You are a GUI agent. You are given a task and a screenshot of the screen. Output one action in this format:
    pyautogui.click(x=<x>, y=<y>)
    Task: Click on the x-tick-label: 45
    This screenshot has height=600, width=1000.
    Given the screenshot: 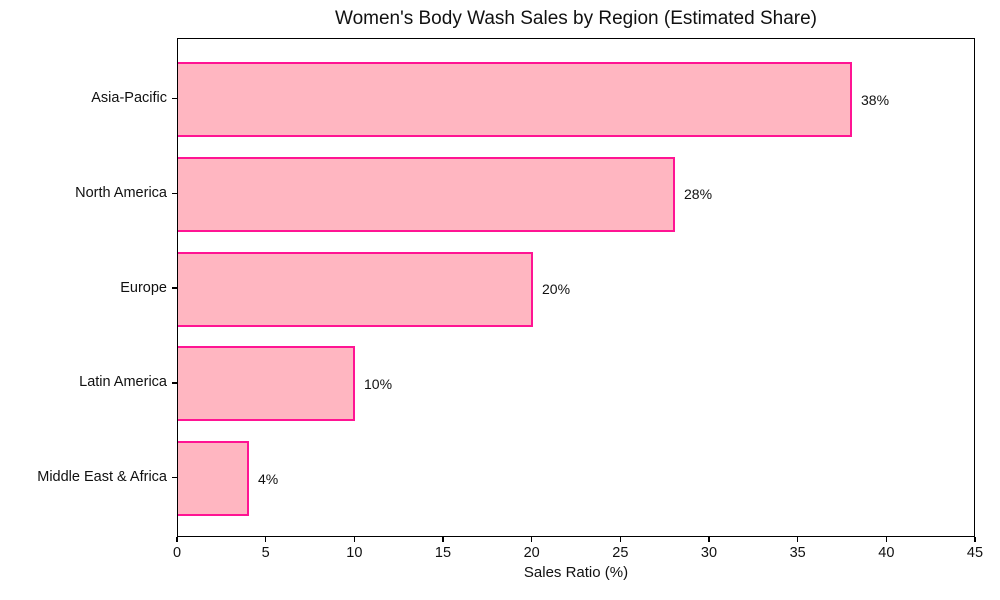 What is the action you would take?
    pyautogui.click(x=975, y=553)
    